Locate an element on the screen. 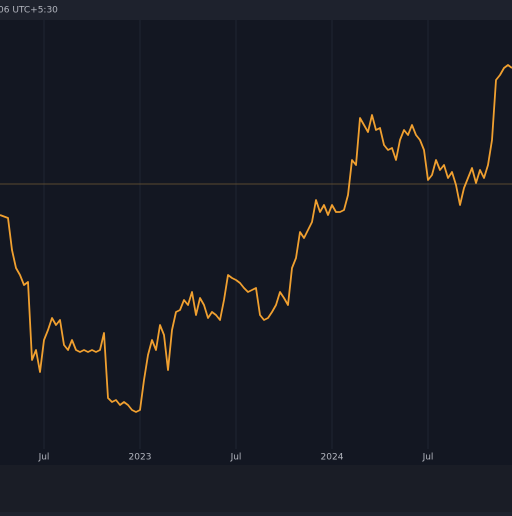 This screenshot has width=512, height=516. x-tick-label: 2023 is located at coordinates (140, 458).